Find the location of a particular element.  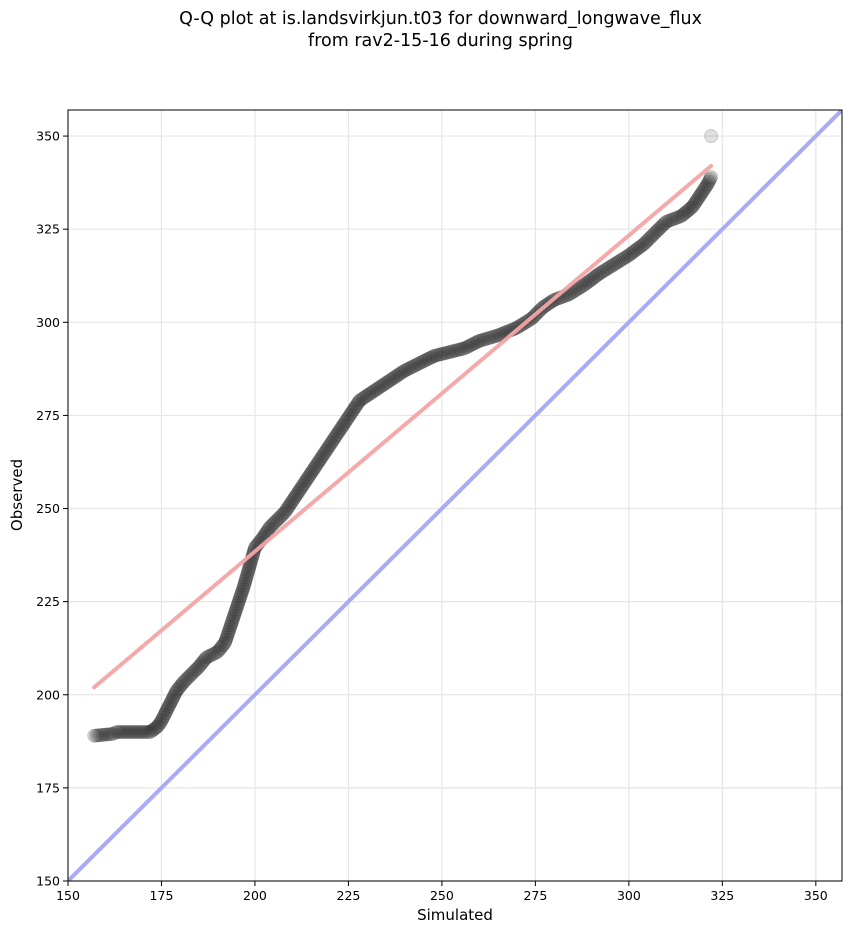

y-tick-label: 350 is located at coordinates (48, 136).